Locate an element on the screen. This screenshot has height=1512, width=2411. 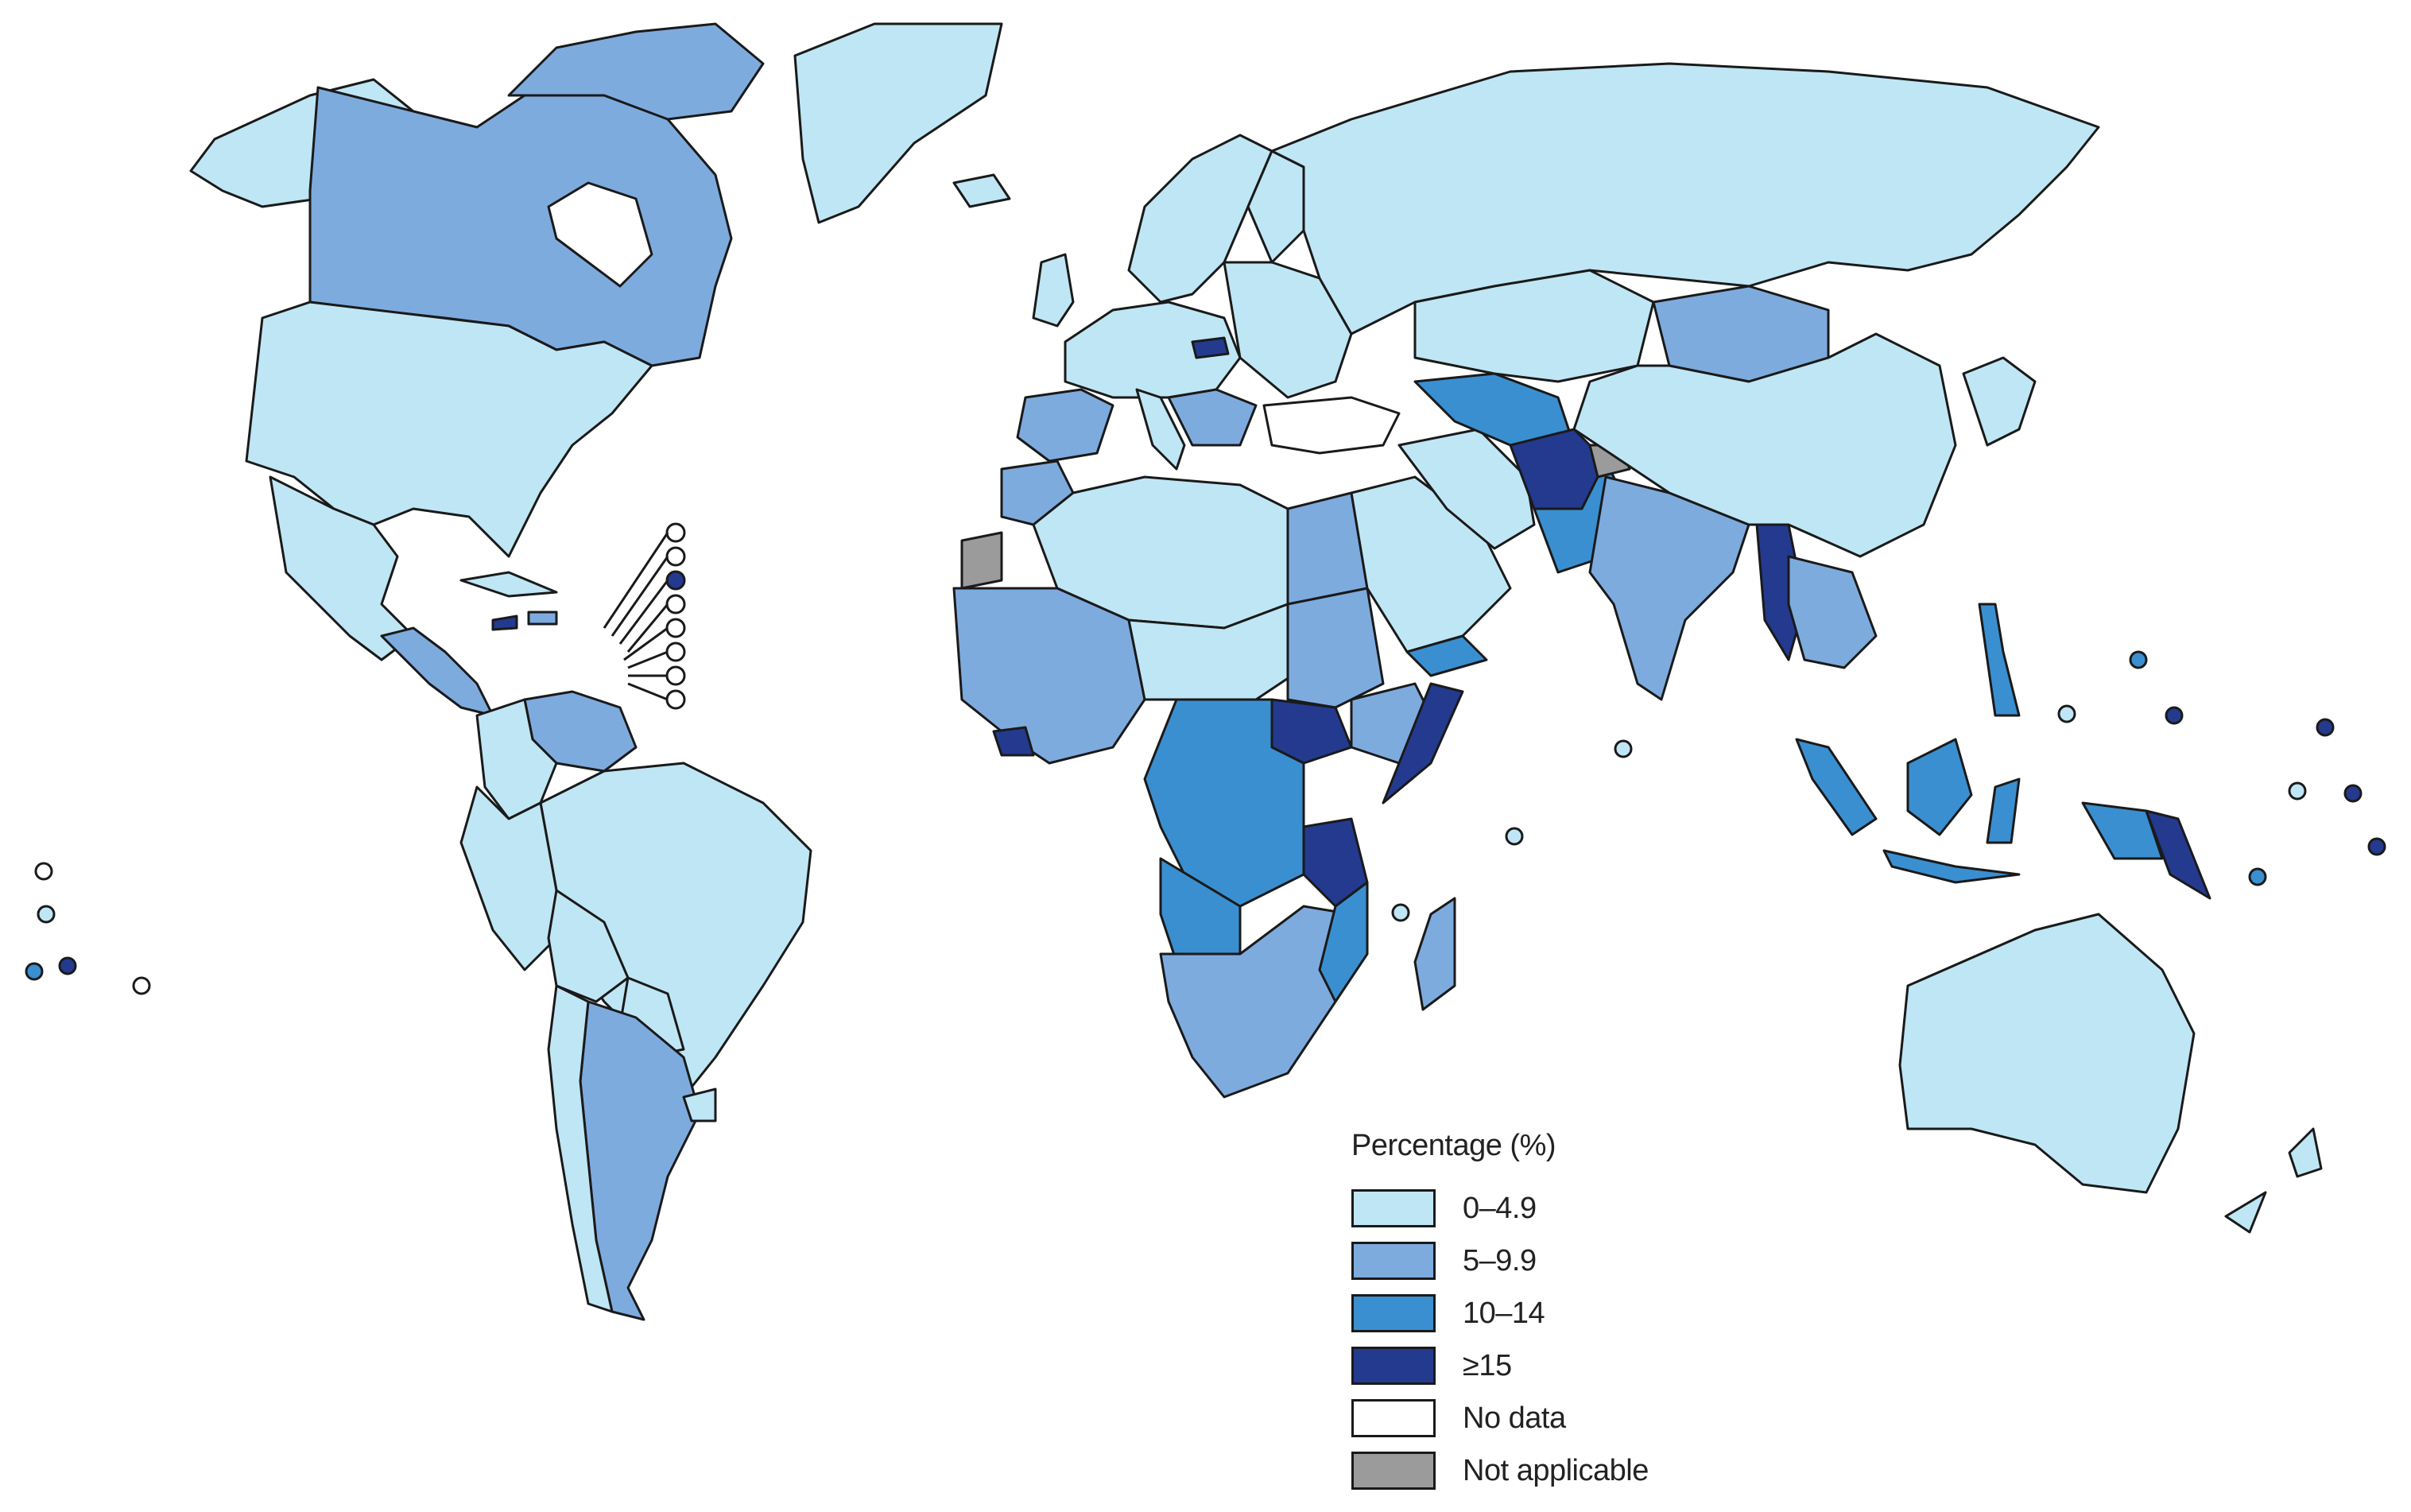
legend-label: Not applicable is located at coordinates (1556, 1470).